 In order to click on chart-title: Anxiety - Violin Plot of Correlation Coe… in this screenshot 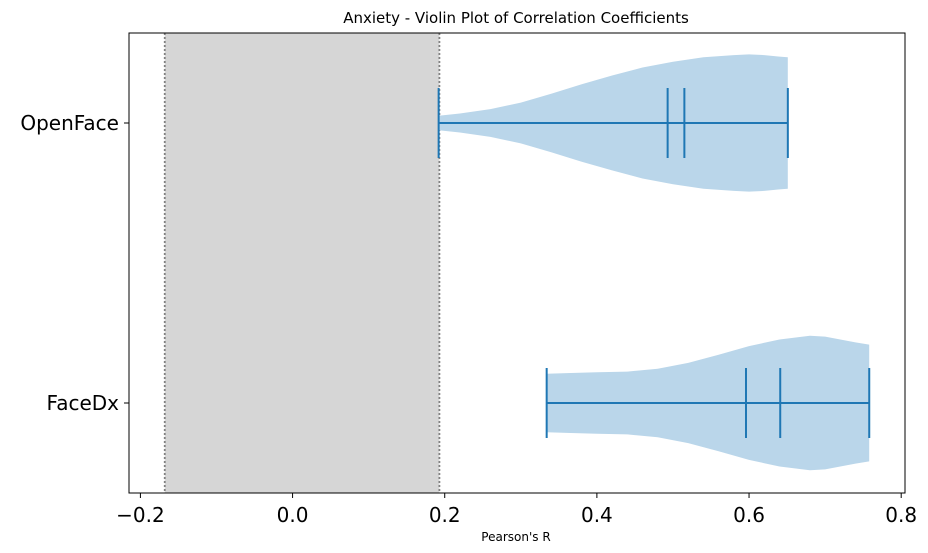, I will do `click(516, 18)`.